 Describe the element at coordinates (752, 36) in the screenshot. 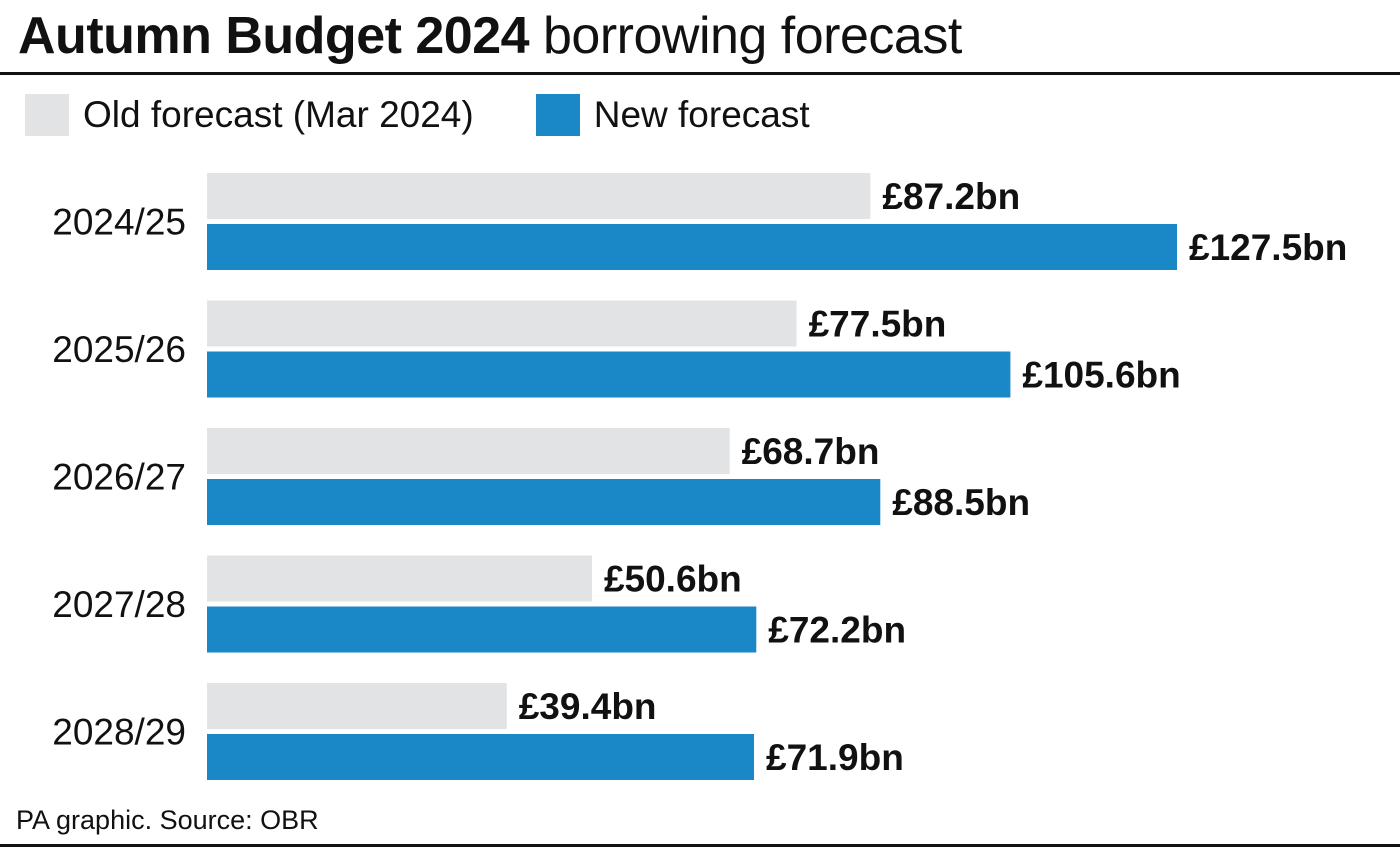

I see `chart-title-regular: borrowing forecast` at that location.